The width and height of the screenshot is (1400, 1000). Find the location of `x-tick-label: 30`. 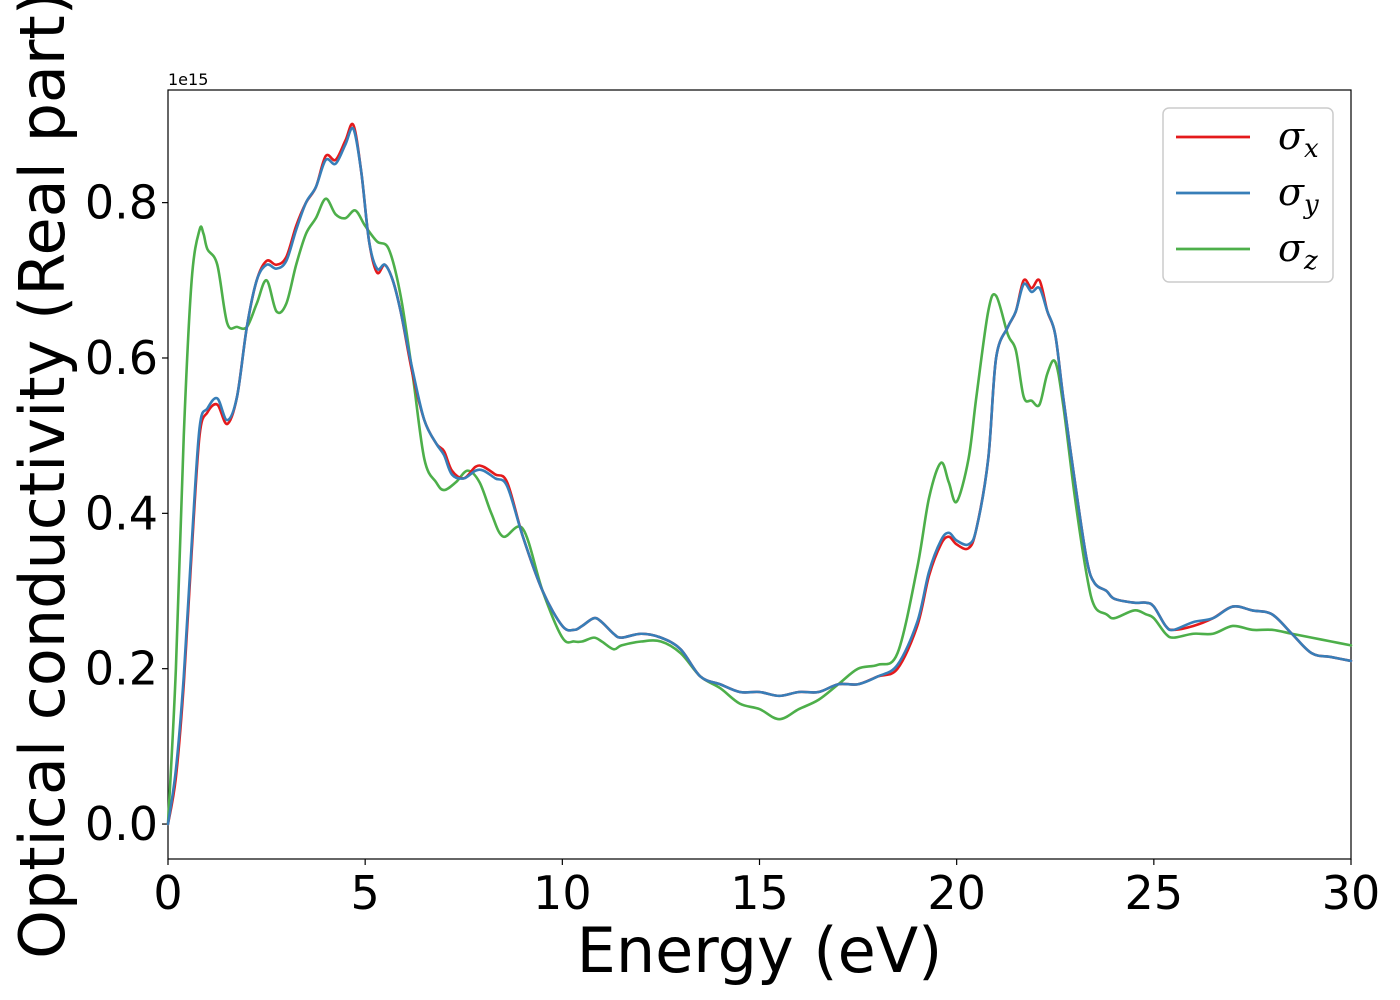

x-tick-label: 30 is located at coordinates (1351, 893).